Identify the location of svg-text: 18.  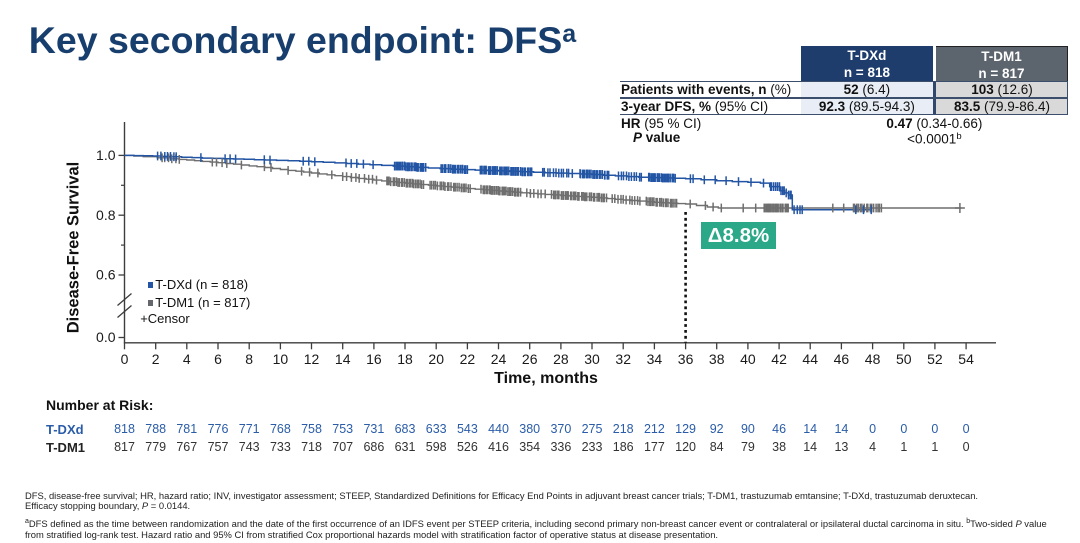
(405, 359).